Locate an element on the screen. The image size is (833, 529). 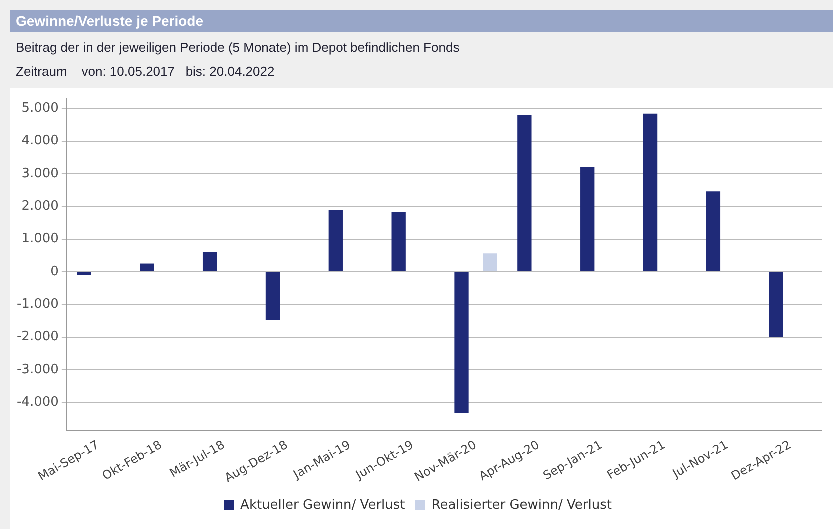
y-tick-label: -1.000 is located at coordinates (37, 304).